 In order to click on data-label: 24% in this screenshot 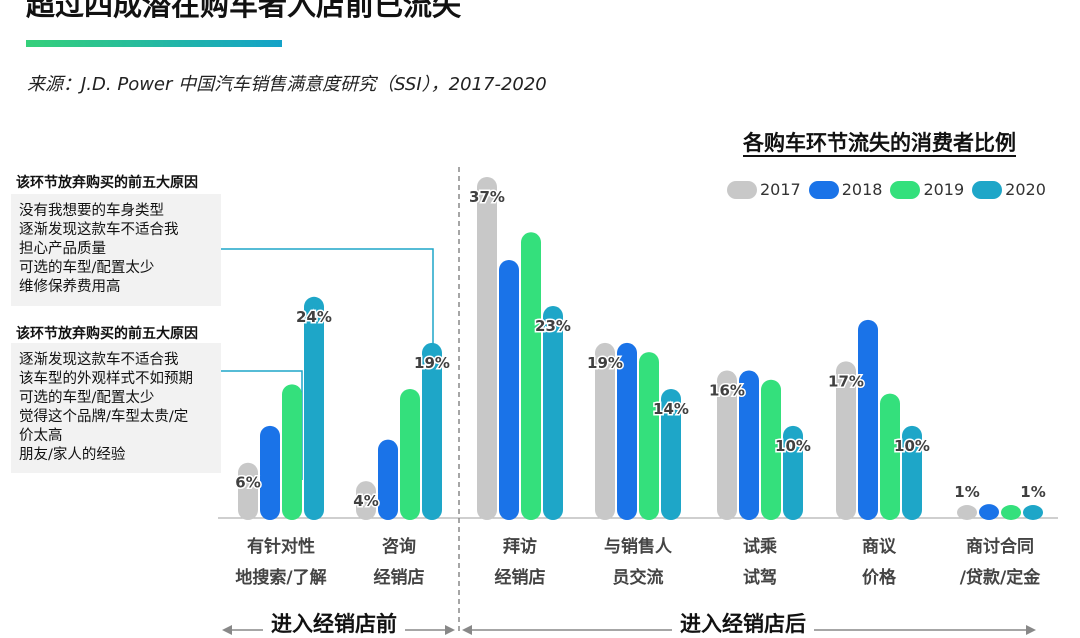, I will do `click(314, 317)`.